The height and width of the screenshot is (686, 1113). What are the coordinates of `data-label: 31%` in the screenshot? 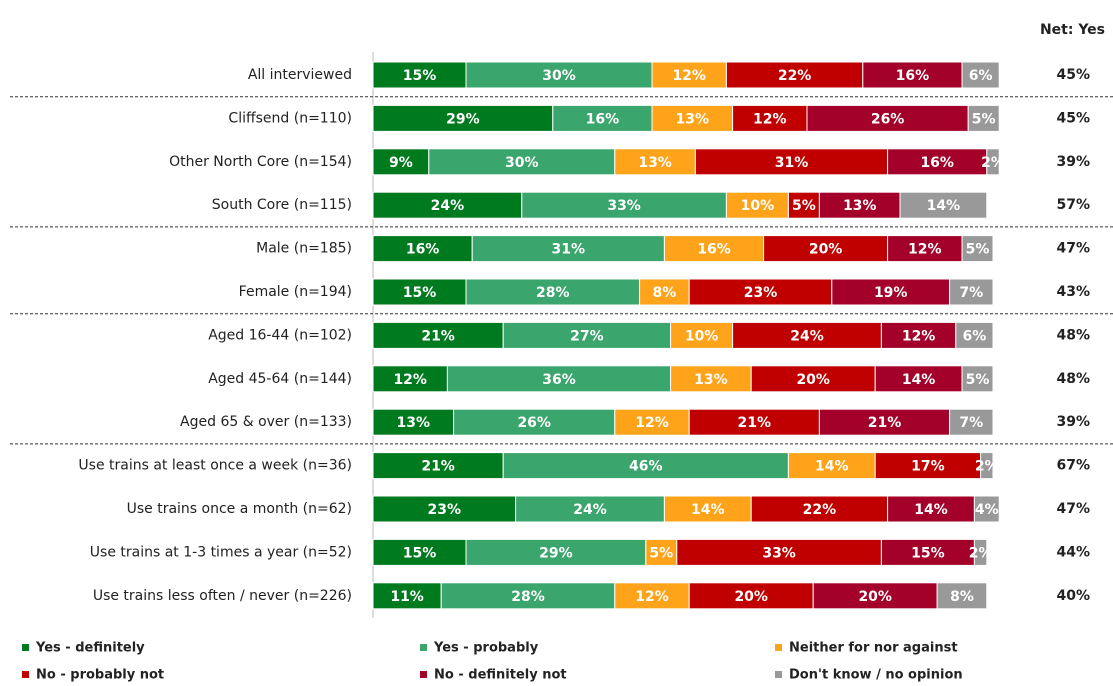 It's located at (792, 163).